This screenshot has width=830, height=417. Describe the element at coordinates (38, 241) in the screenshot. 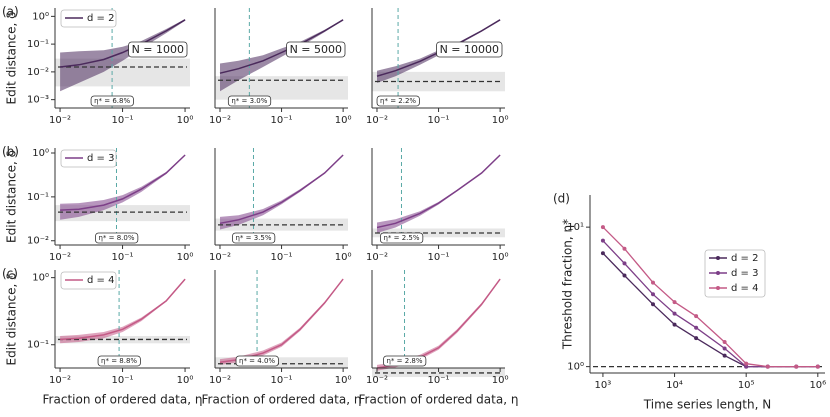

I see `y-tick-label: 10⁻²` at that location.